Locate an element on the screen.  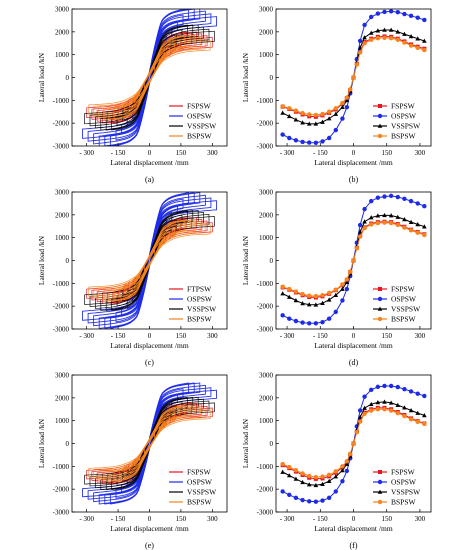
x-tick-label: - 150 is located at coordinates (118, 336).